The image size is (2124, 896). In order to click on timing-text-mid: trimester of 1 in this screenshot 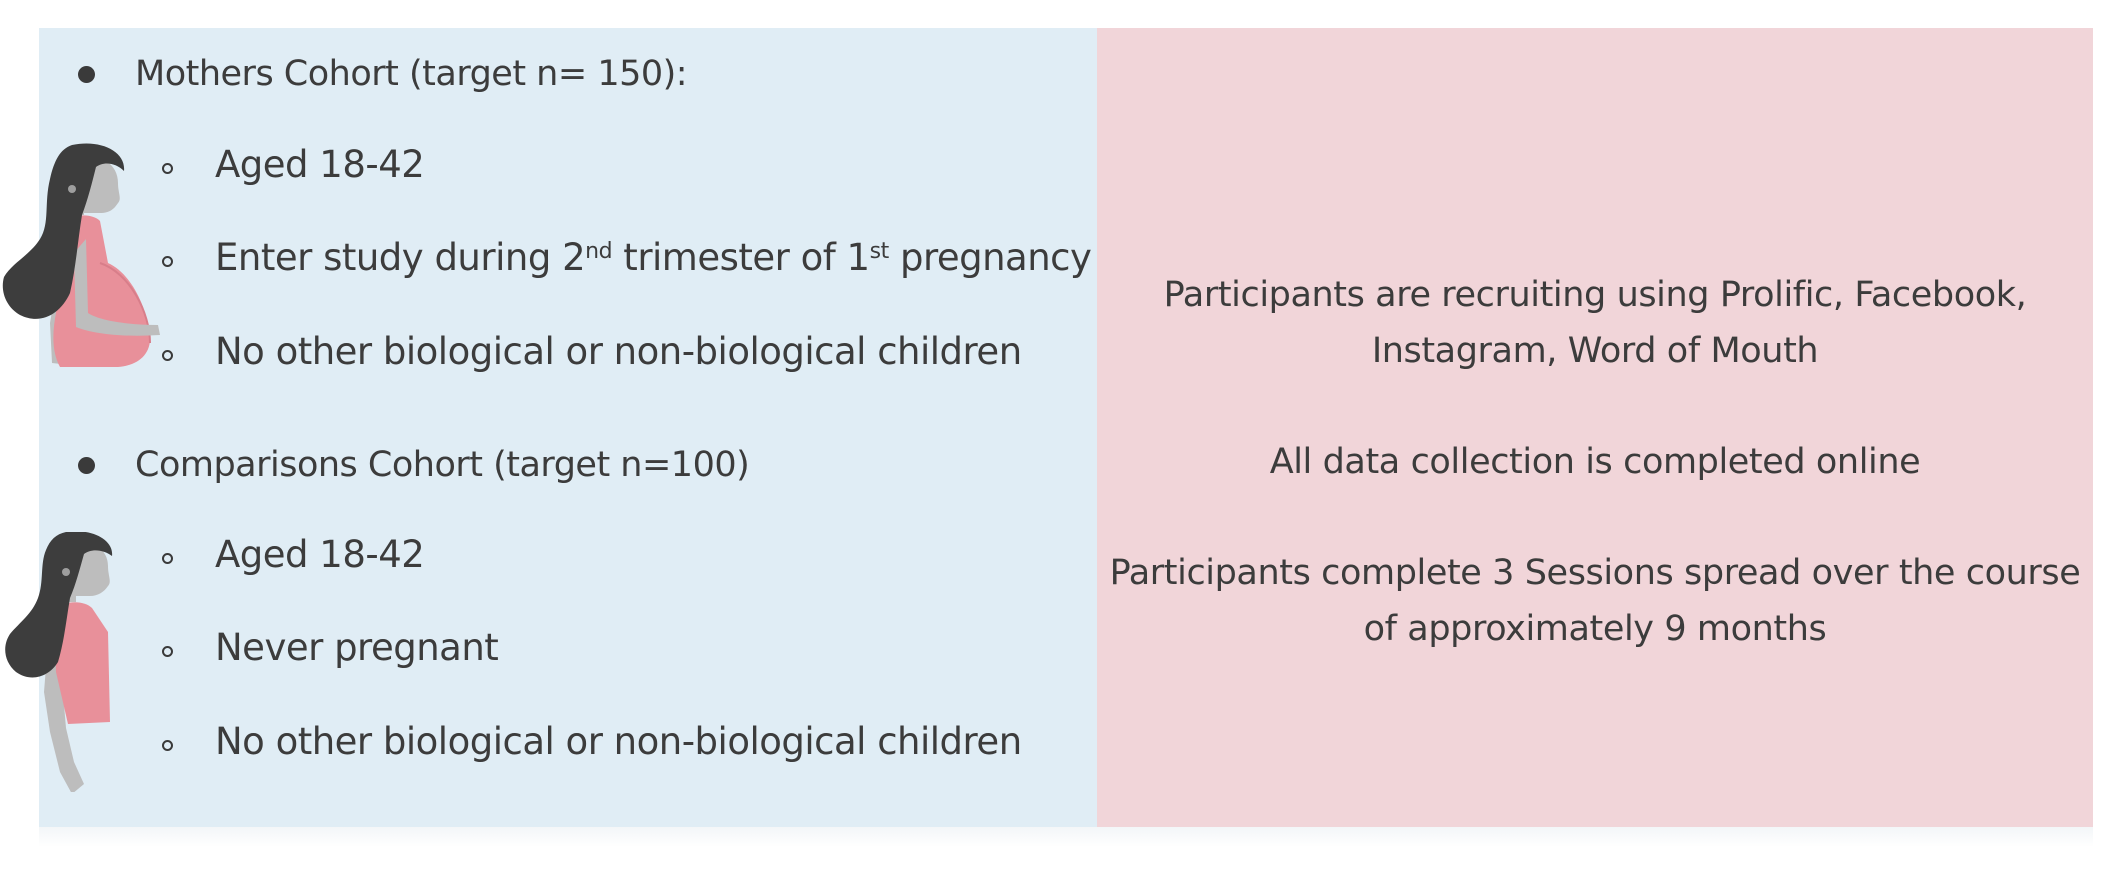, I will do `click(741, 257)`.